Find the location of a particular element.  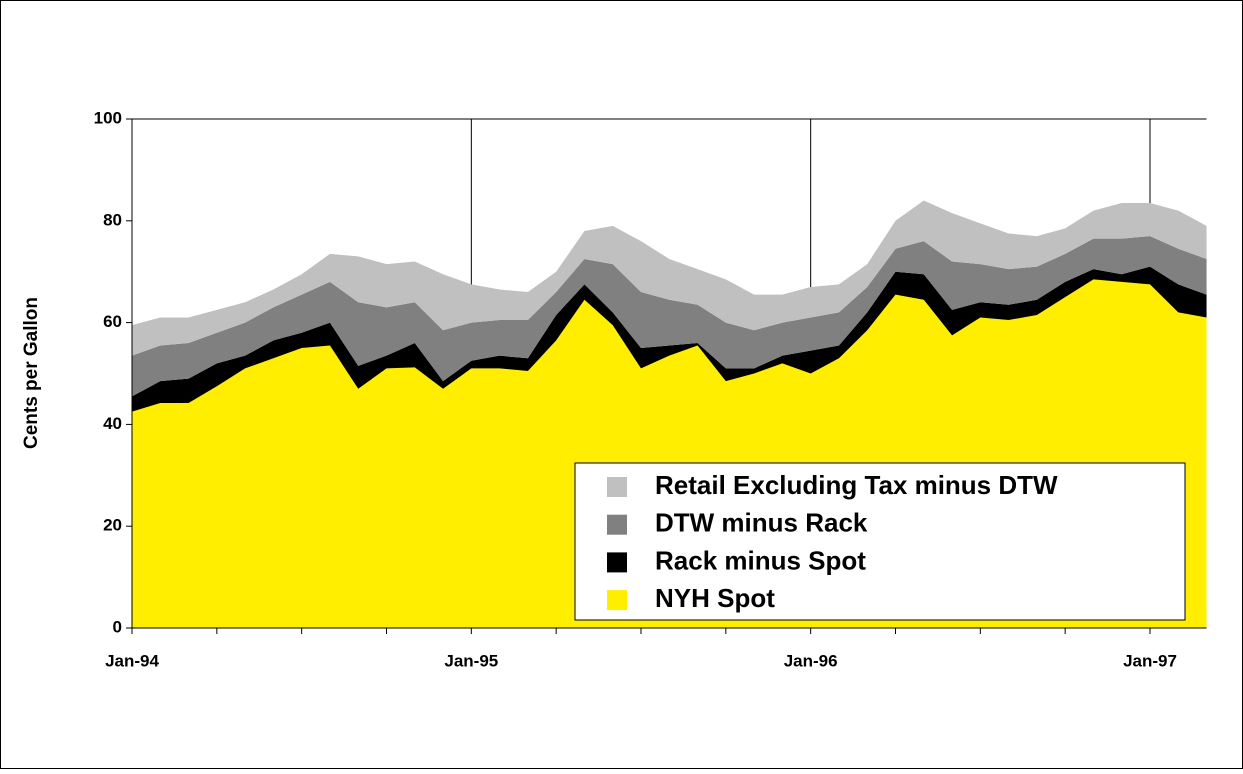

legend-box is located at coordinates (880, 541).